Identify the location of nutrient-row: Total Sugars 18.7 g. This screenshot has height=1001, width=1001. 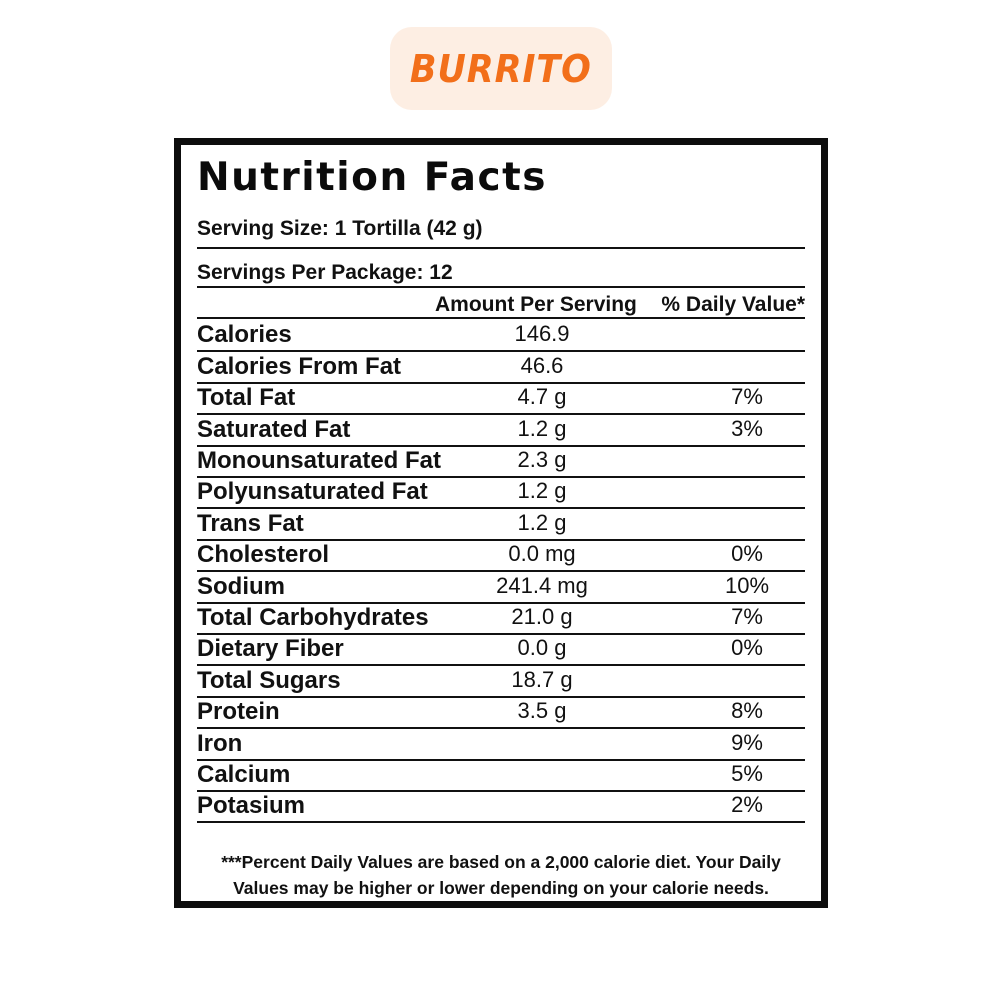
(501, 681).